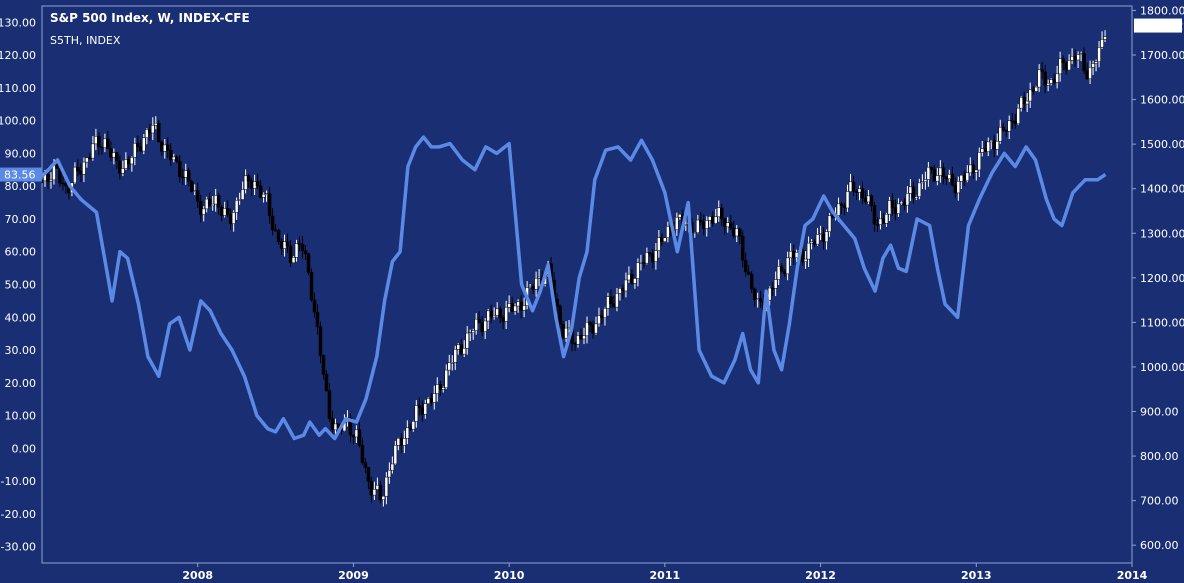 This screenshot has height=583, width=1184. What do you see at coordinates (1159, 501) in the screenshot?
I see `right-tick-label: 700.00` at bounding box center [1159, 501].